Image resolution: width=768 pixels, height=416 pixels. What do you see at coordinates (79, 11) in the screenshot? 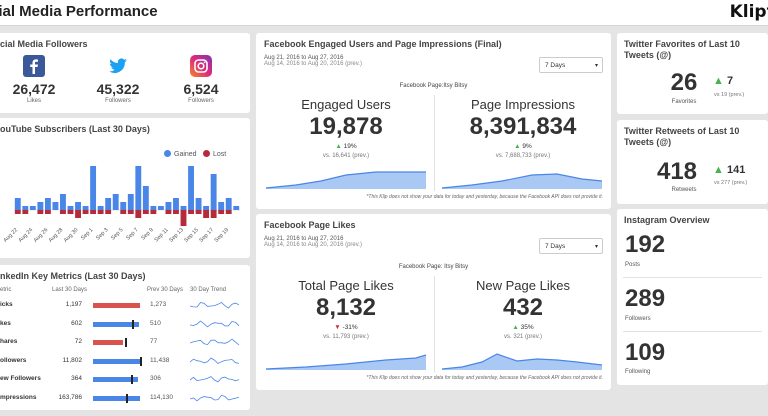
I see `dashboard-title: cial Media Performance` at bounding box center [79, 11].